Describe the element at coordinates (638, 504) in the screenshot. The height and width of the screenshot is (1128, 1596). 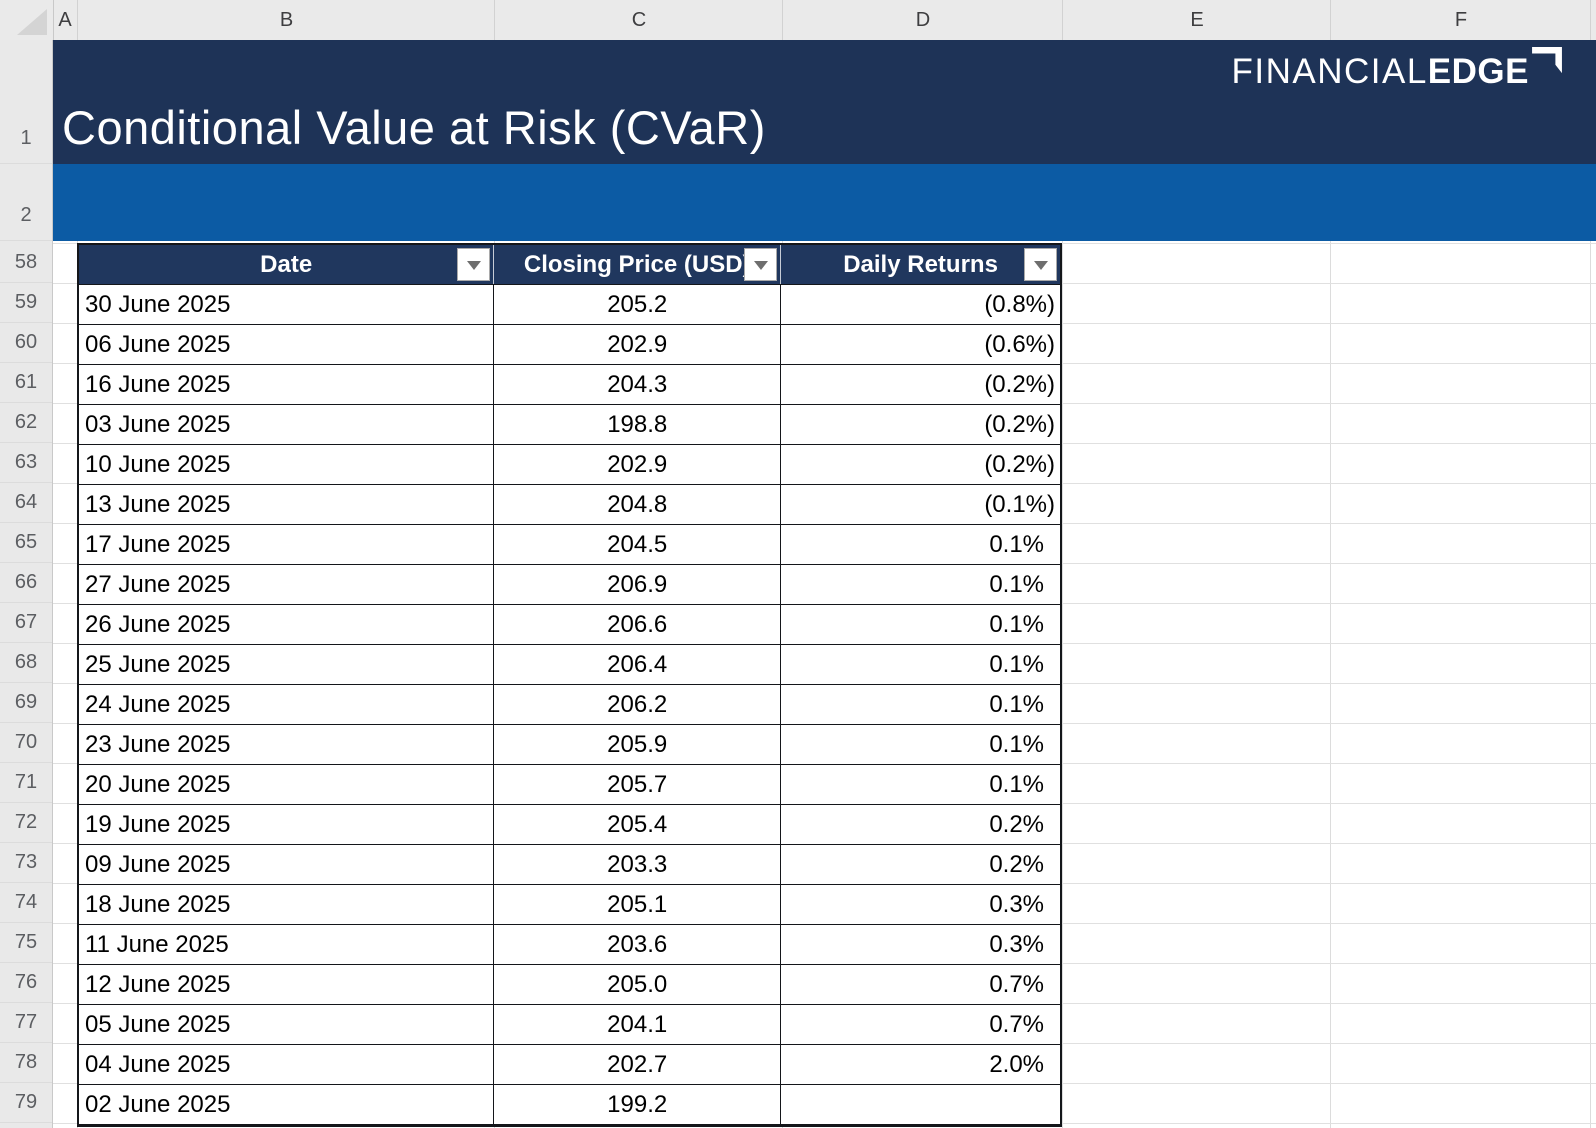
I see `cell-closing-price: 204.8` at that location.